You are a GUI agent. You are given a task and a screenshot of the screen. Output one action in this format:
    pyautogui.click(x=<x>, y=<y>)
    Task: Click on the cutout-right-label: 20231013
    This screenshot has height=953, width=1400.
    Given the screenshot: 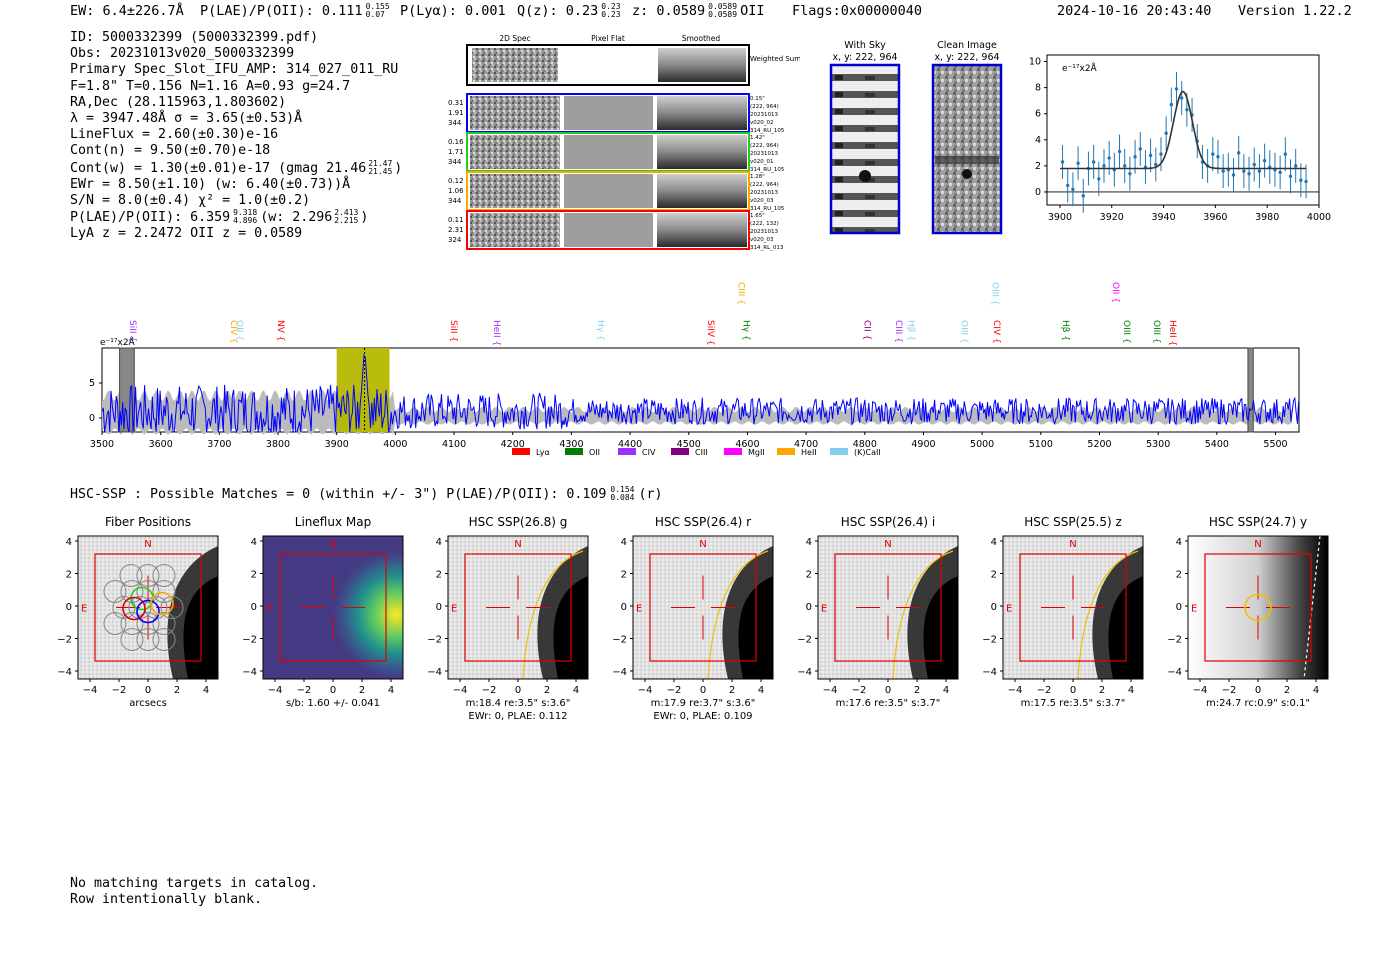 What is the action you would take?
    pyautogui.click(x=764, y=232)
    